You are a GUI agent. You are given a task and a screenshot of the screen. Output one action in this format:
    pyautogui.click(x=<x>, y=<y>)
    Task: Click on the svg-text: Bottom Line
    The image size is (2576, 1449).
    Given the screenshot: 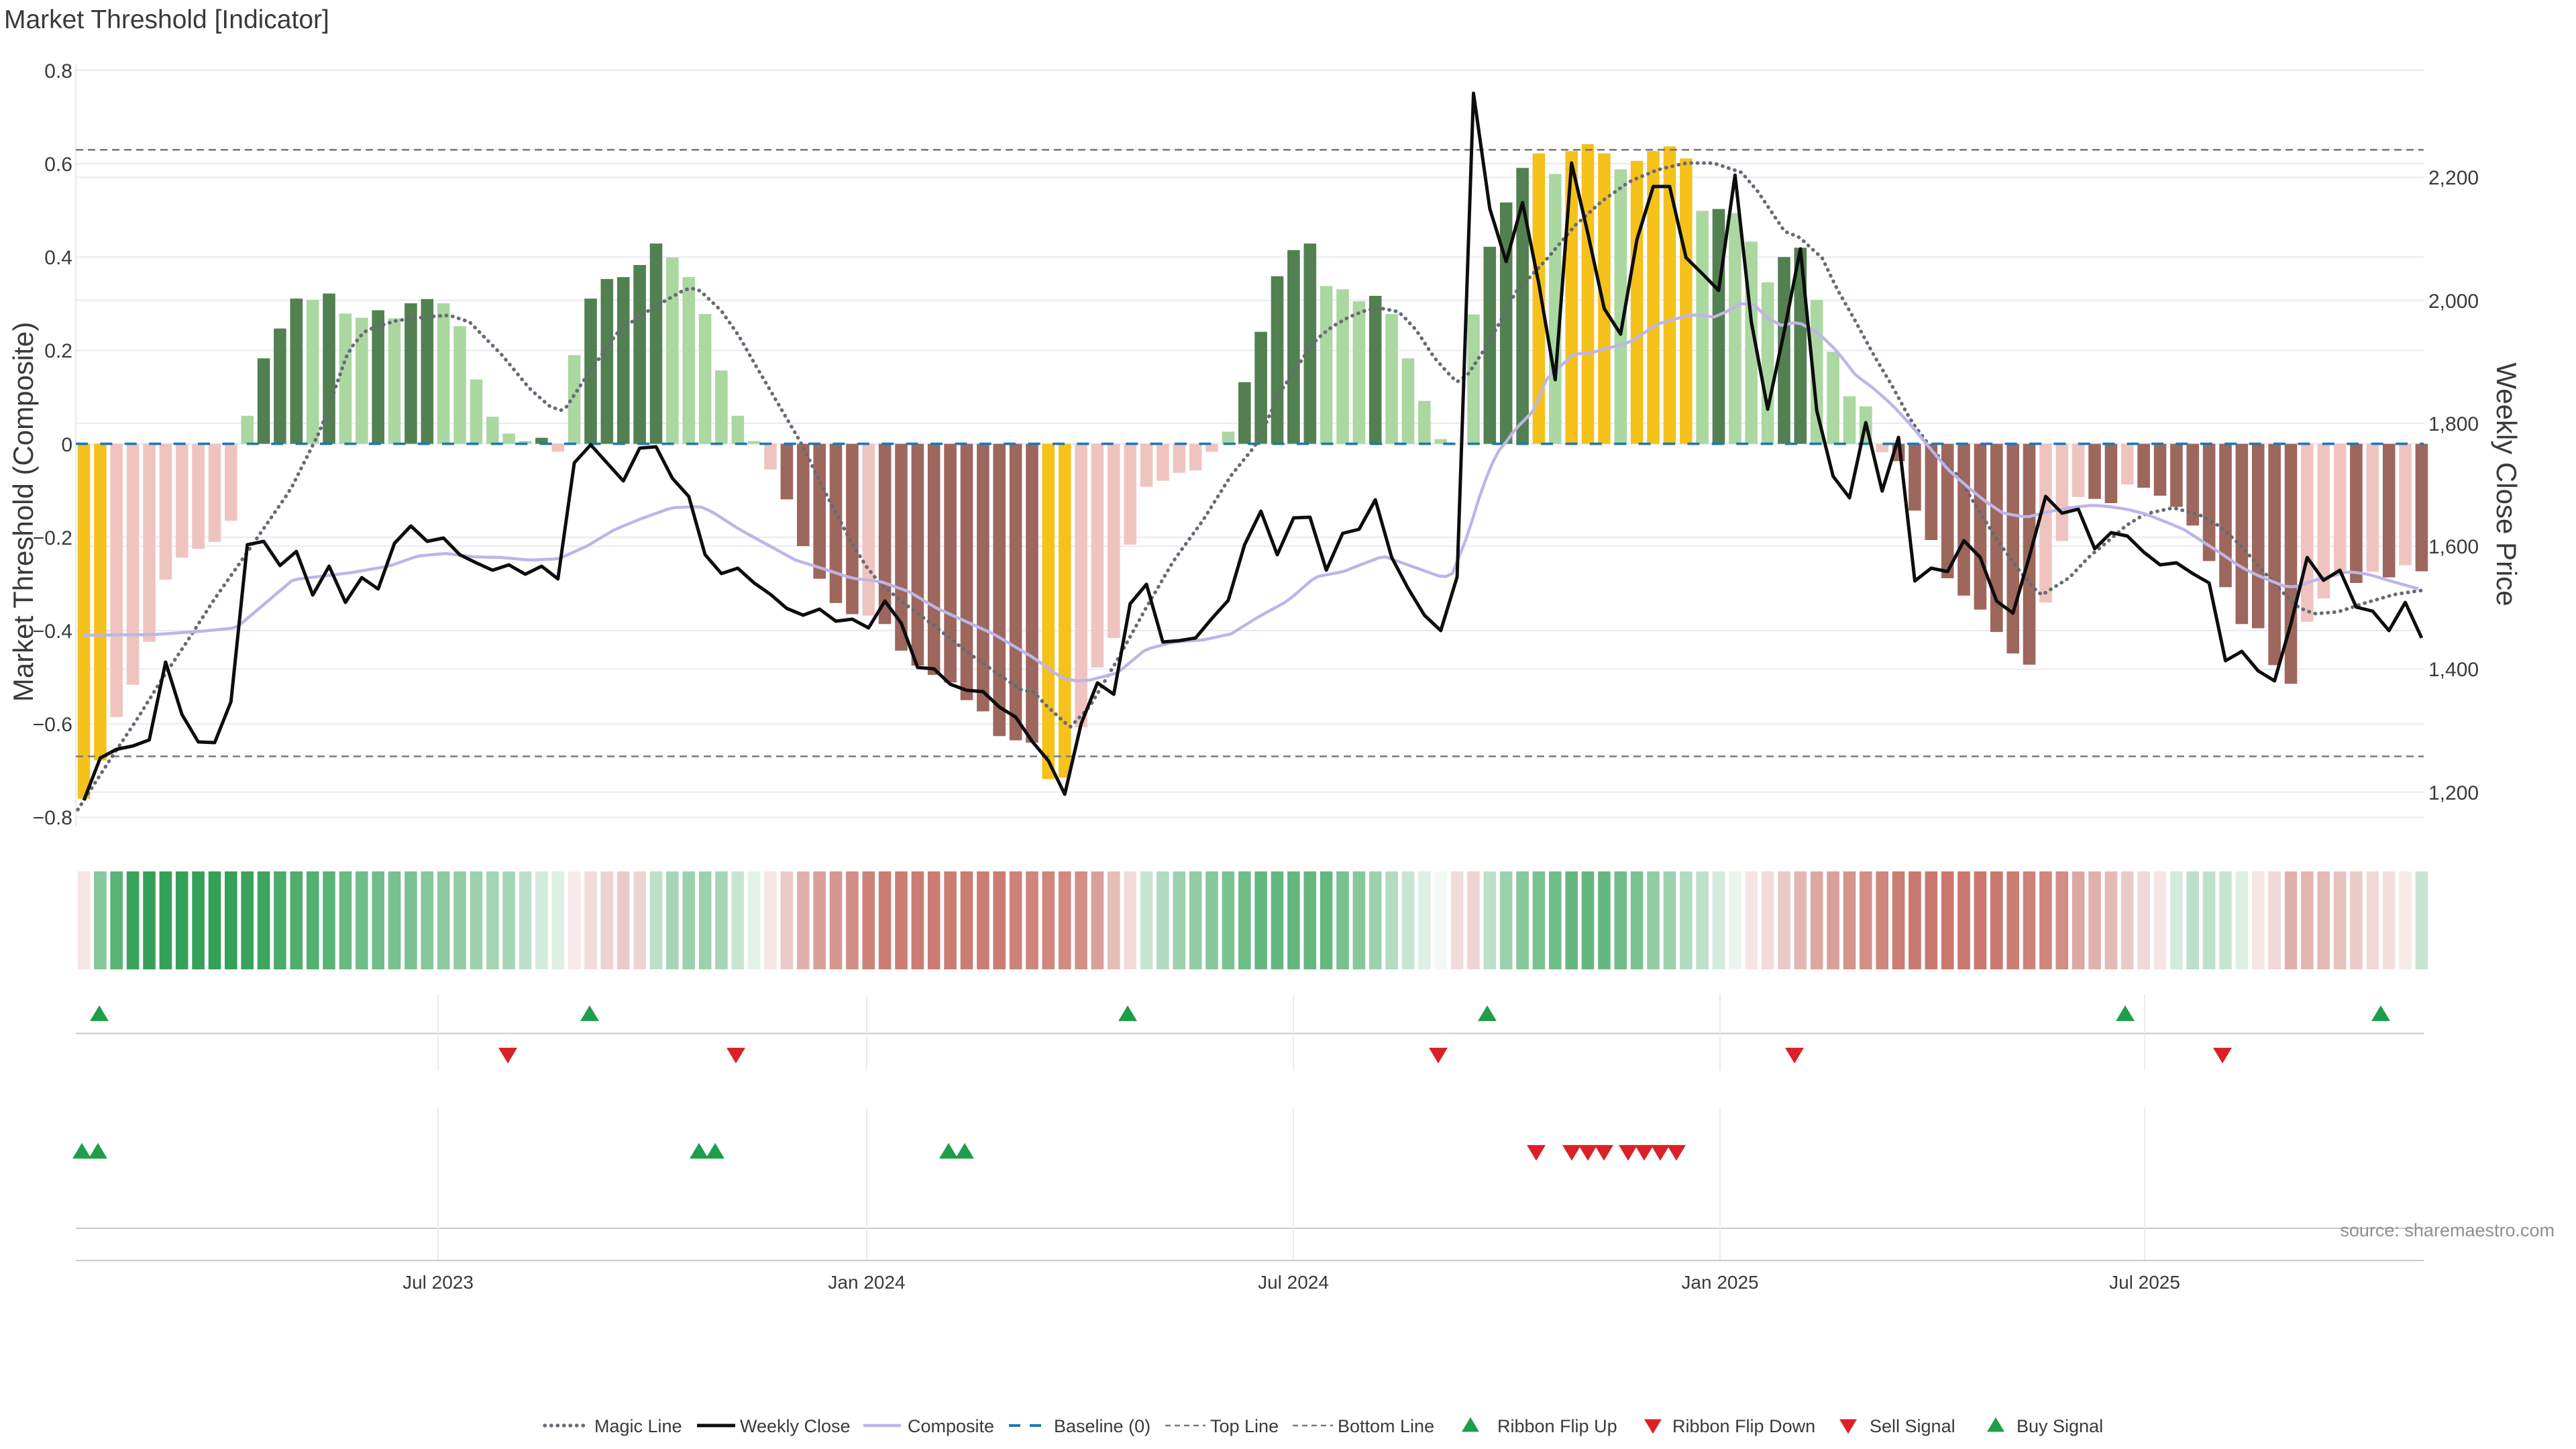 What is the action you would take?
    pyautogui.click(x=1386, y=1426)
    